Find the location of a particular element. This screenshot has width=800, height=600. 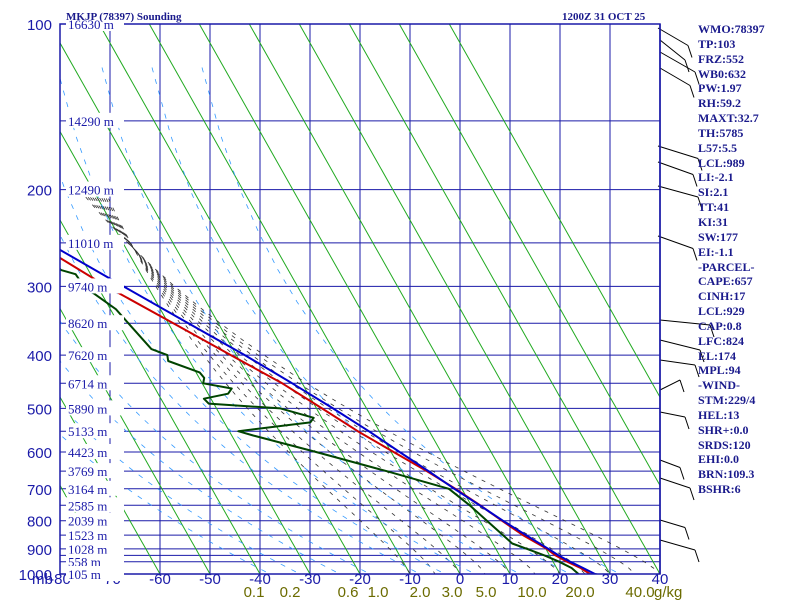

wind-barbs is located at coordinates (686, 295).